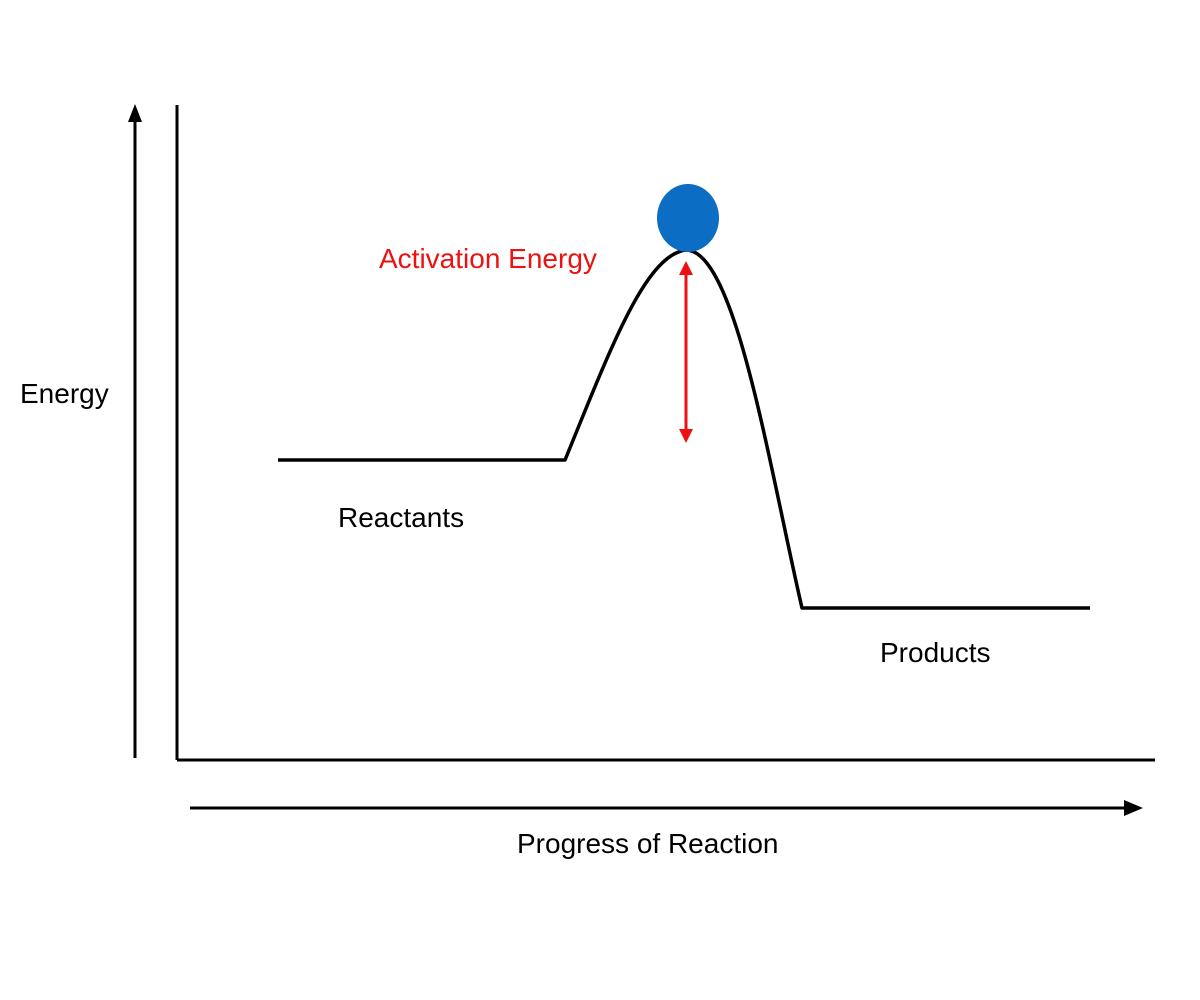 The height and width of the screenshot is (1000, 1200). Describe the element at coordinates (401, 517) in the screenshot. I see `reactants-label: Reactants` at that location.